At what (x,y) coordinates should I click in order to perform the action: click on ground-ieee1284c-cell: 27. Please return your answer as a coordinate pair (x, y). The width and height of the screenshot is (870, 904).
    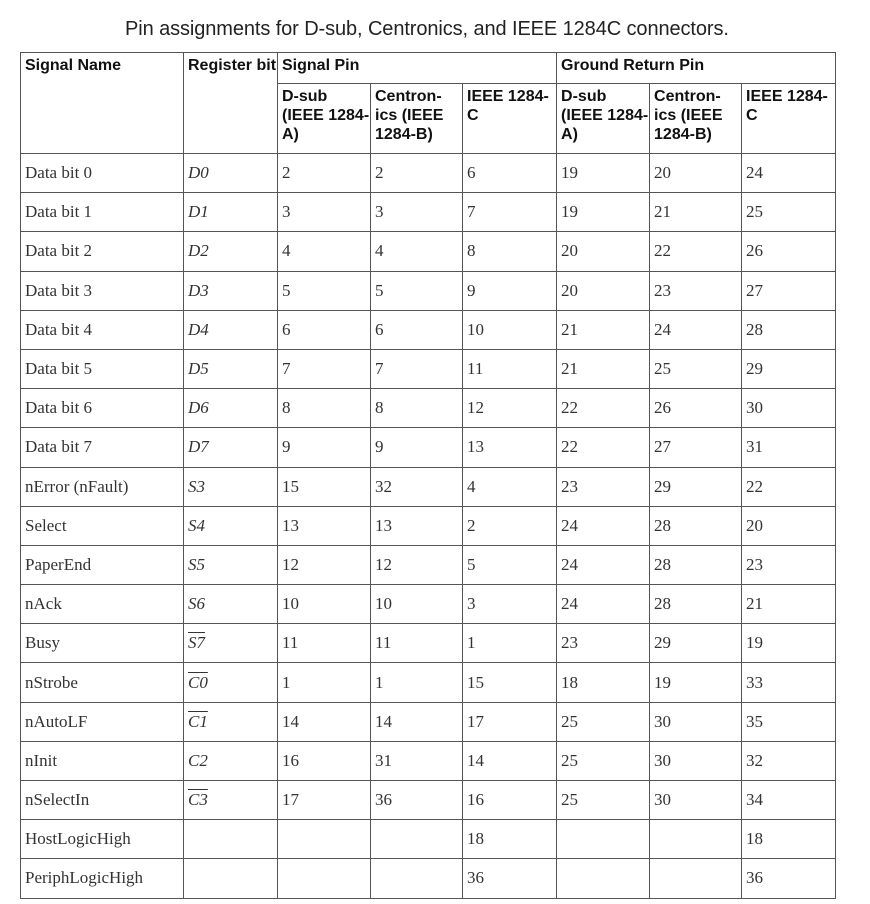
    Looking at the image, I should click on (789, 290).